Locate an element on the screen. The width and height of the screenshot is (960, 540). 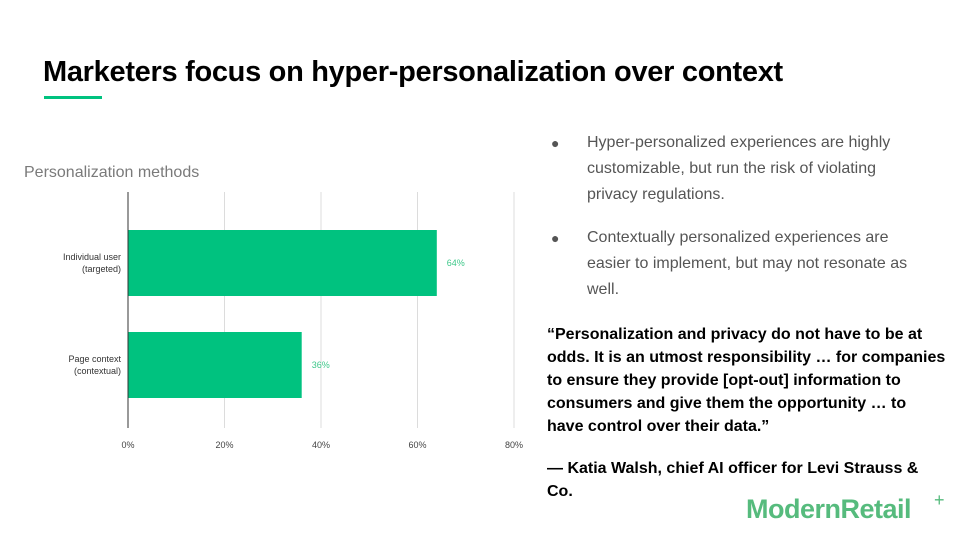
data-label: 64% is located at coordinates (456, 263).